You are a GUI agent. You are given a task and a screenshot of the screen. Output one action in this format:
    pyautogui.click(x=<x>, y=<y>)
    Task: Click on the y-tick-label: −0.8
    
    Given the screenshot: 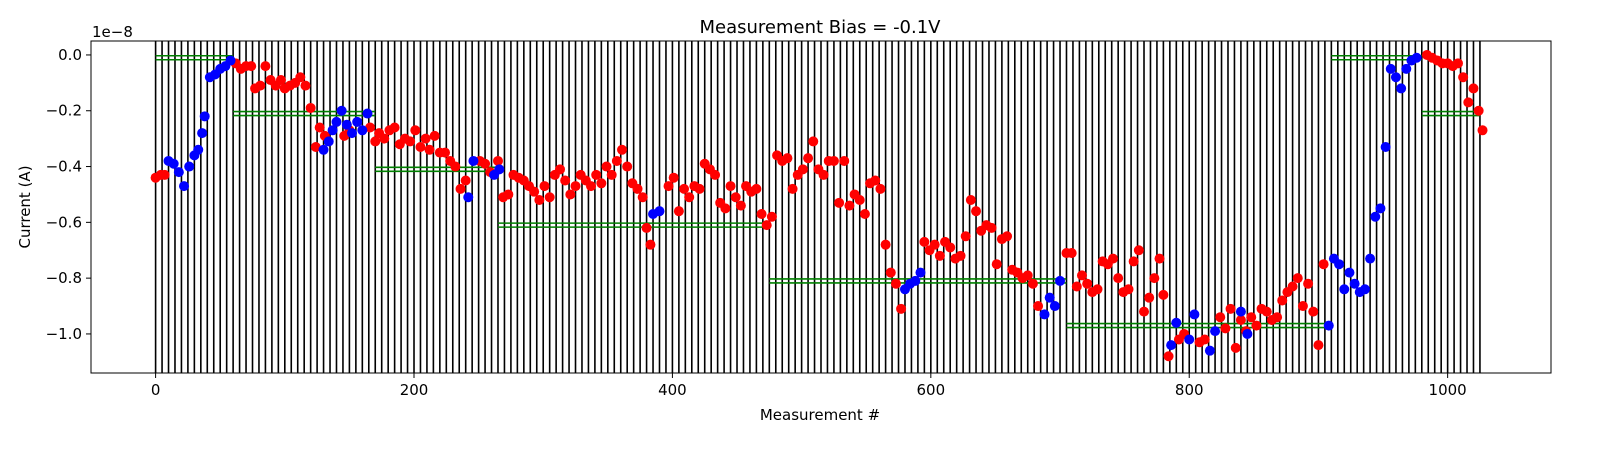 What is the action you would take?
    pyautogui.click(x=64, y=278)
    